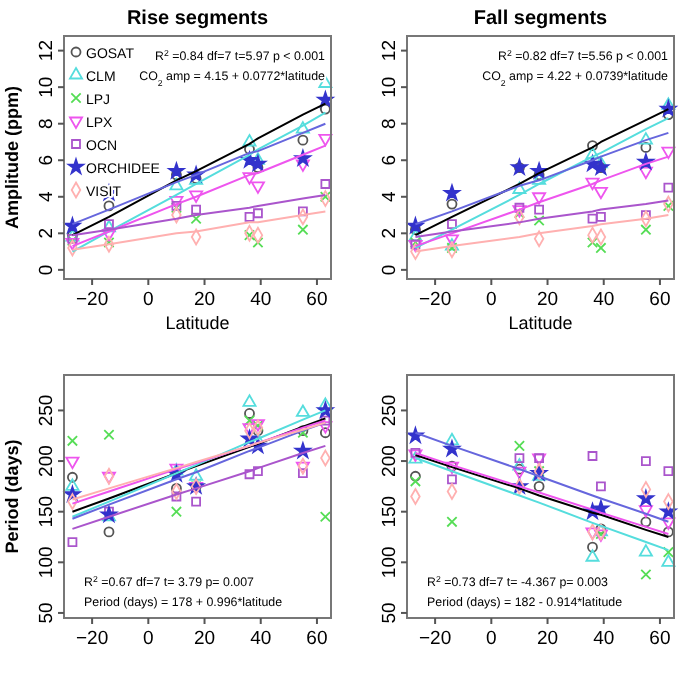  Describe the element at coordinates (12, 496) in the screenshot. I see `y-axis-title: Period (days)` at that location.